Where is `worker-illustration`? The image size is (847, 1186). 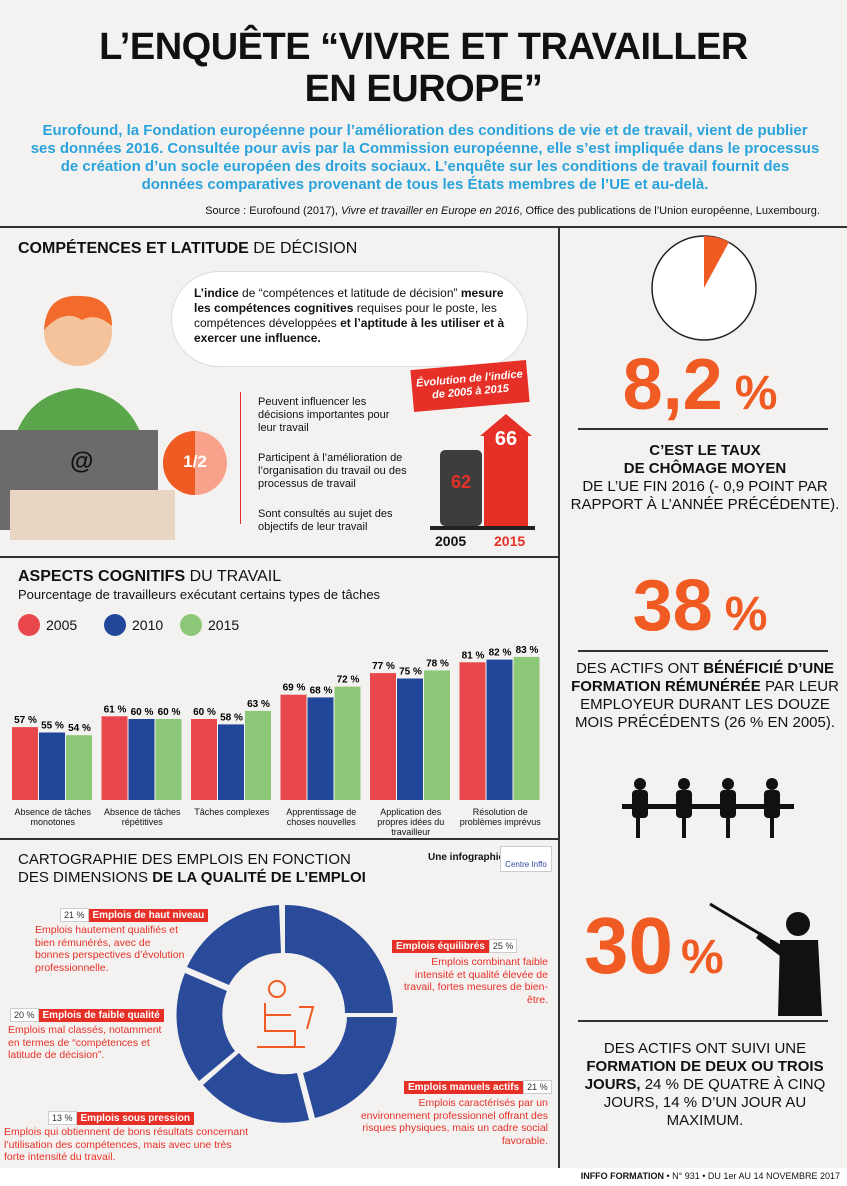
worker-illustration is located at coordinates (87, 417).